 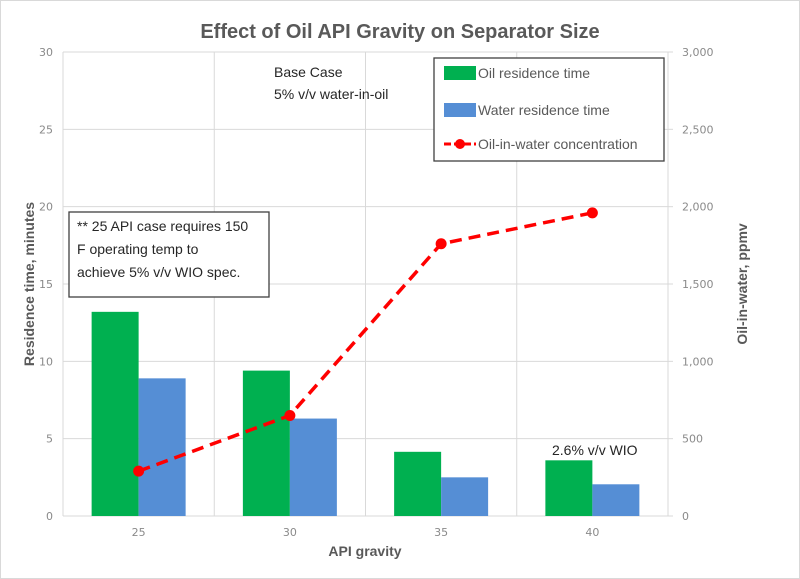 What do you see at coordinates (460, 110) in the screenshot?
I see `legend-swatch-water` at bounding box center [460, 110].